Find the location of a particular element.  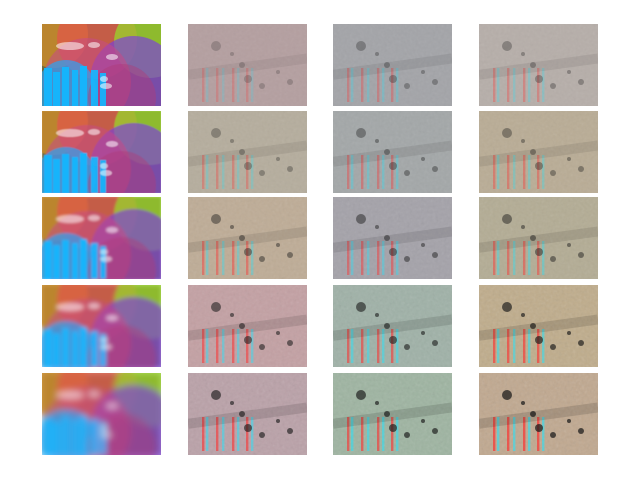

tile-r3-c2-image is located at coordinates (247, 238).